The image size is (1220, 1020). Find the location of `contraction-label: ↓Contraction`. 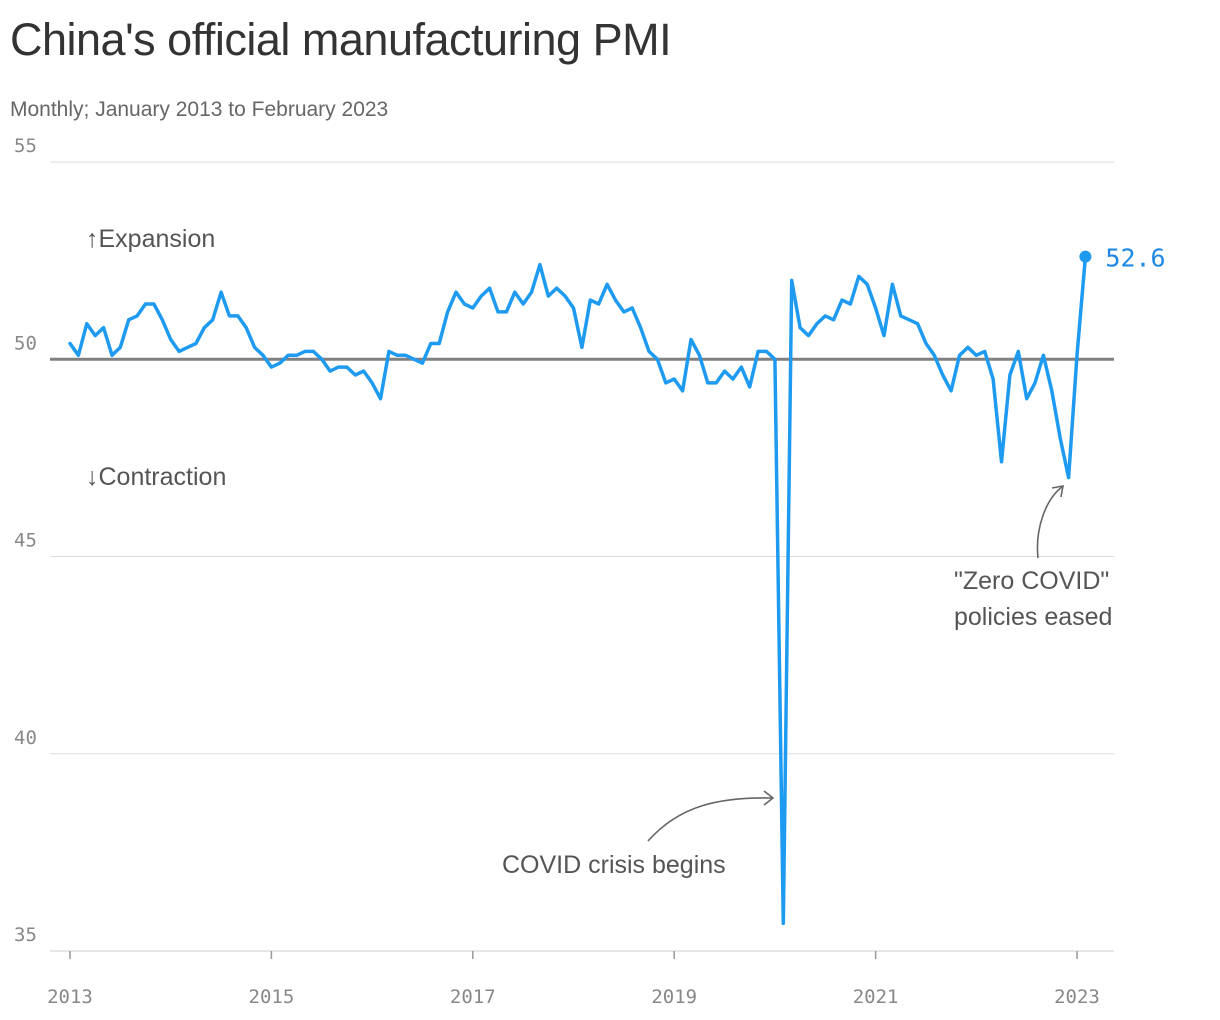

contraction-label: ↓Contraction is located at coordinates (156, 477).